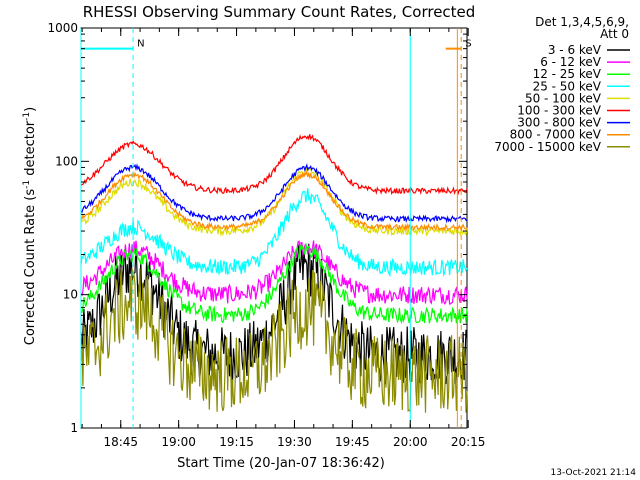  Describe the element at coordinates (547, 147) in the screenshot. I see `legend-label-8: 7000 - 15000 keV` at that location.